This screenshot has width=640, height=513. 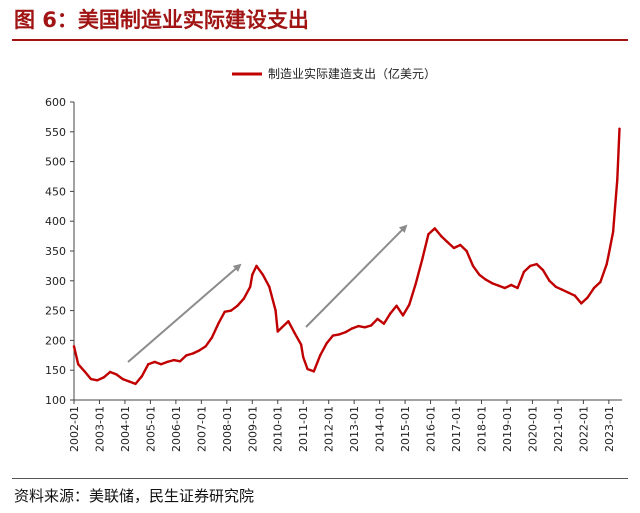 I want to click on x-tick-label: 2002-01, so click(x=74, y=429).